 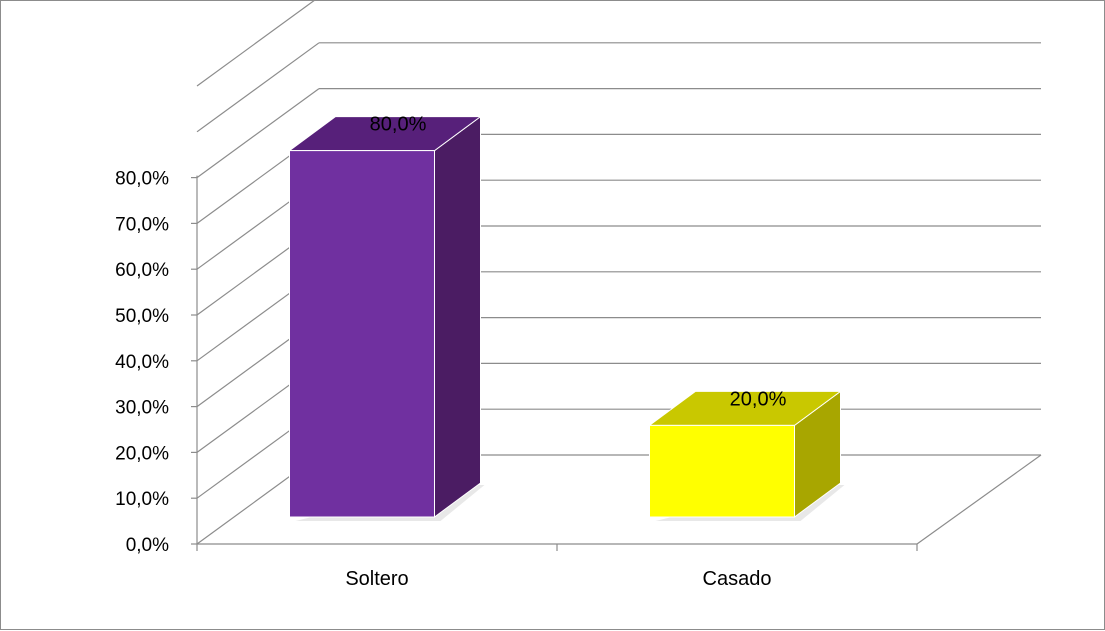 I want to click on data-label: 20,0%, so click(x=758, y=399).